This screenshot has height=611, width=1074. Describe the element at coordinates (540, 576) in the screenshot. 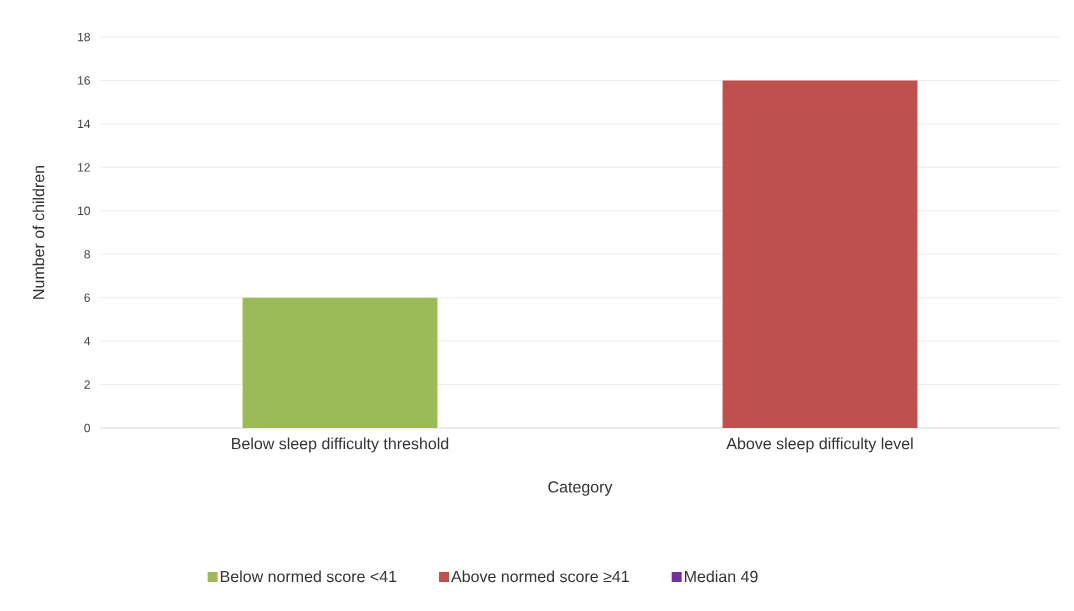

I see `legend-label: Above normed score ≥41` at that location.